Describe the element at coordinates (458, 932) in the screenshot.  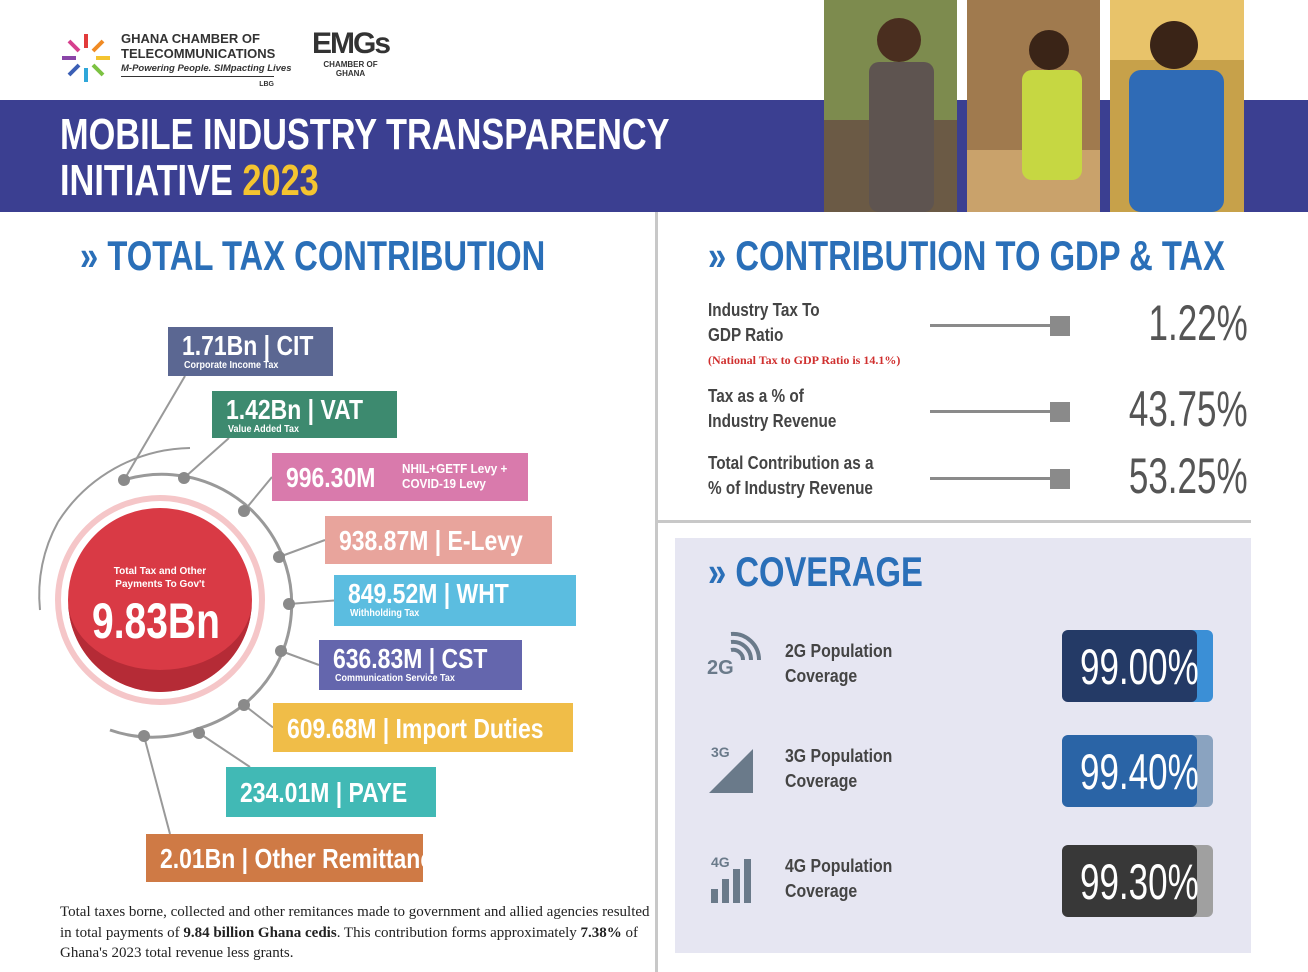
I see `footnote-part: . This contribution forms approximately` at that location.